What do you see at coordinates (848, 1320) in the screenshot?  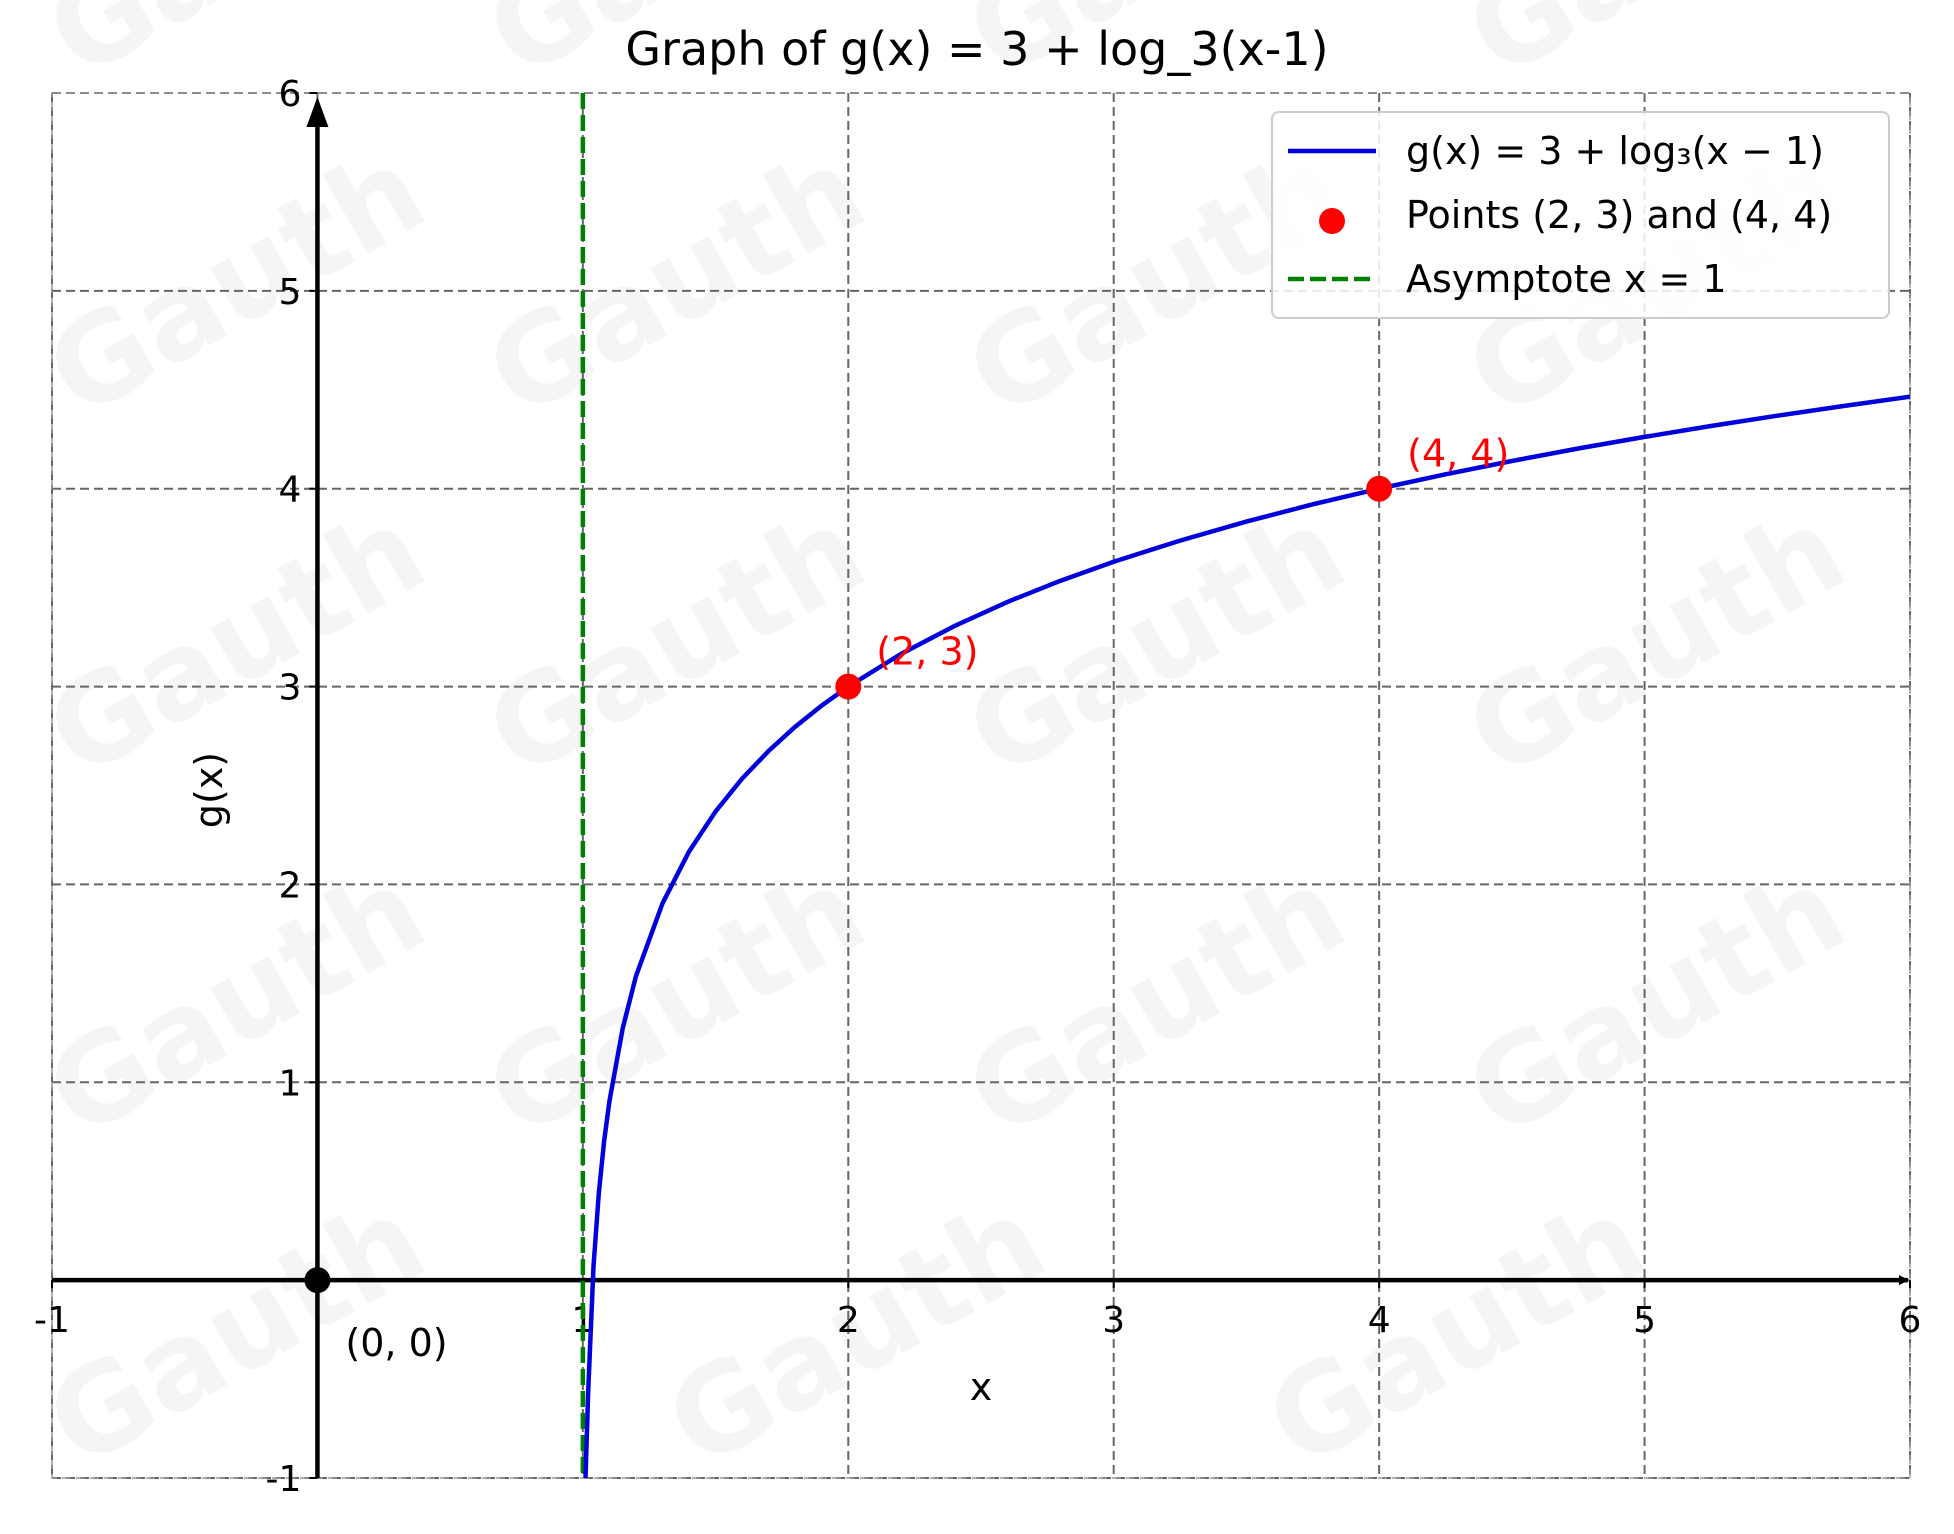 I see `x-tick-label: 2` at bounding box center [848, 1320].